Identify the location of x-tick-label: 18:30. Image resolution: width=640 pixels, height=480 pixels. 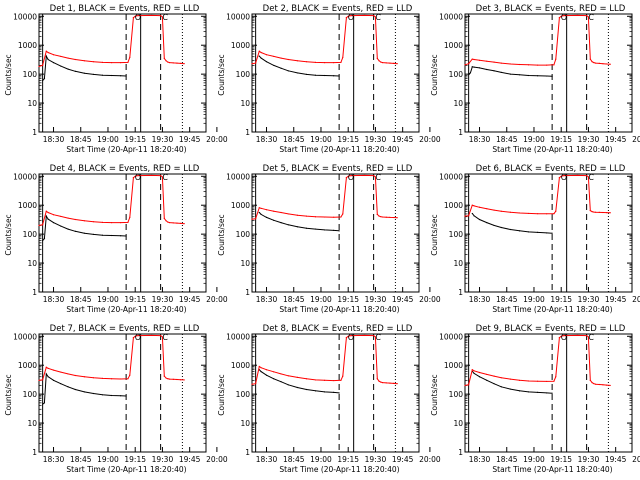
(480, 459).